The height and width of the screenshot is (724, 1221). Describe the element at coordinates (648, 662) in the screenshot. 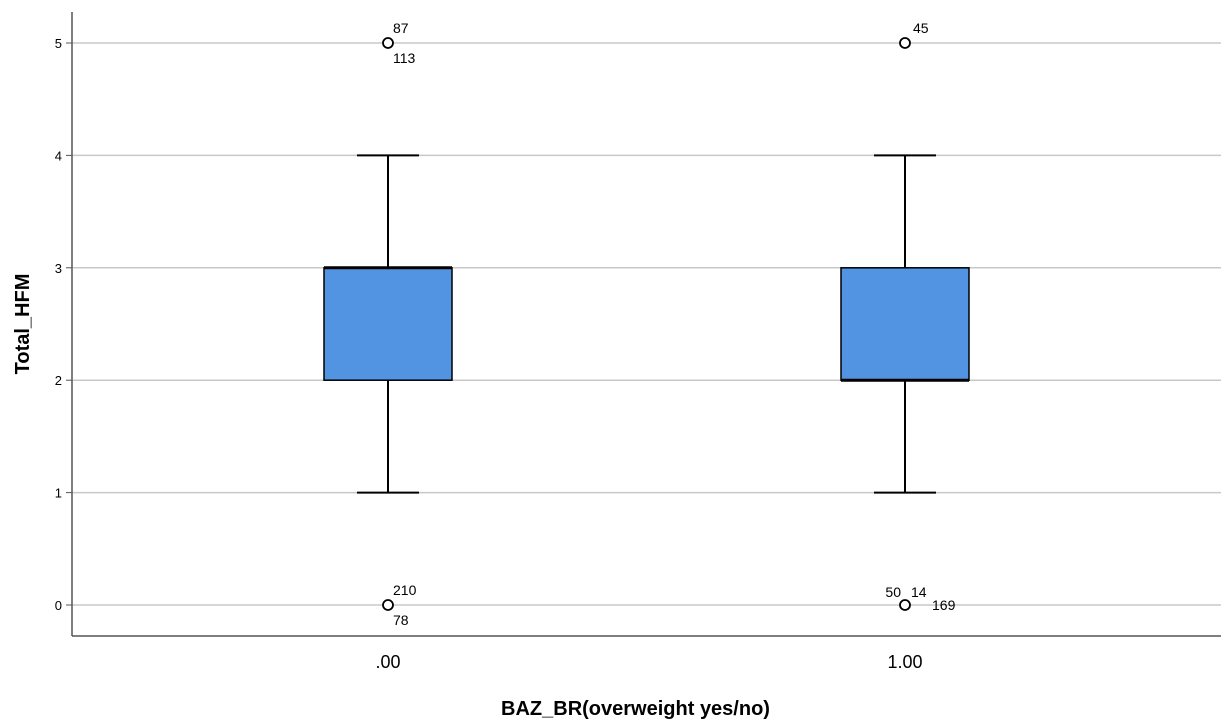

I see `x-tick-labels: .00 1.00` at that location.